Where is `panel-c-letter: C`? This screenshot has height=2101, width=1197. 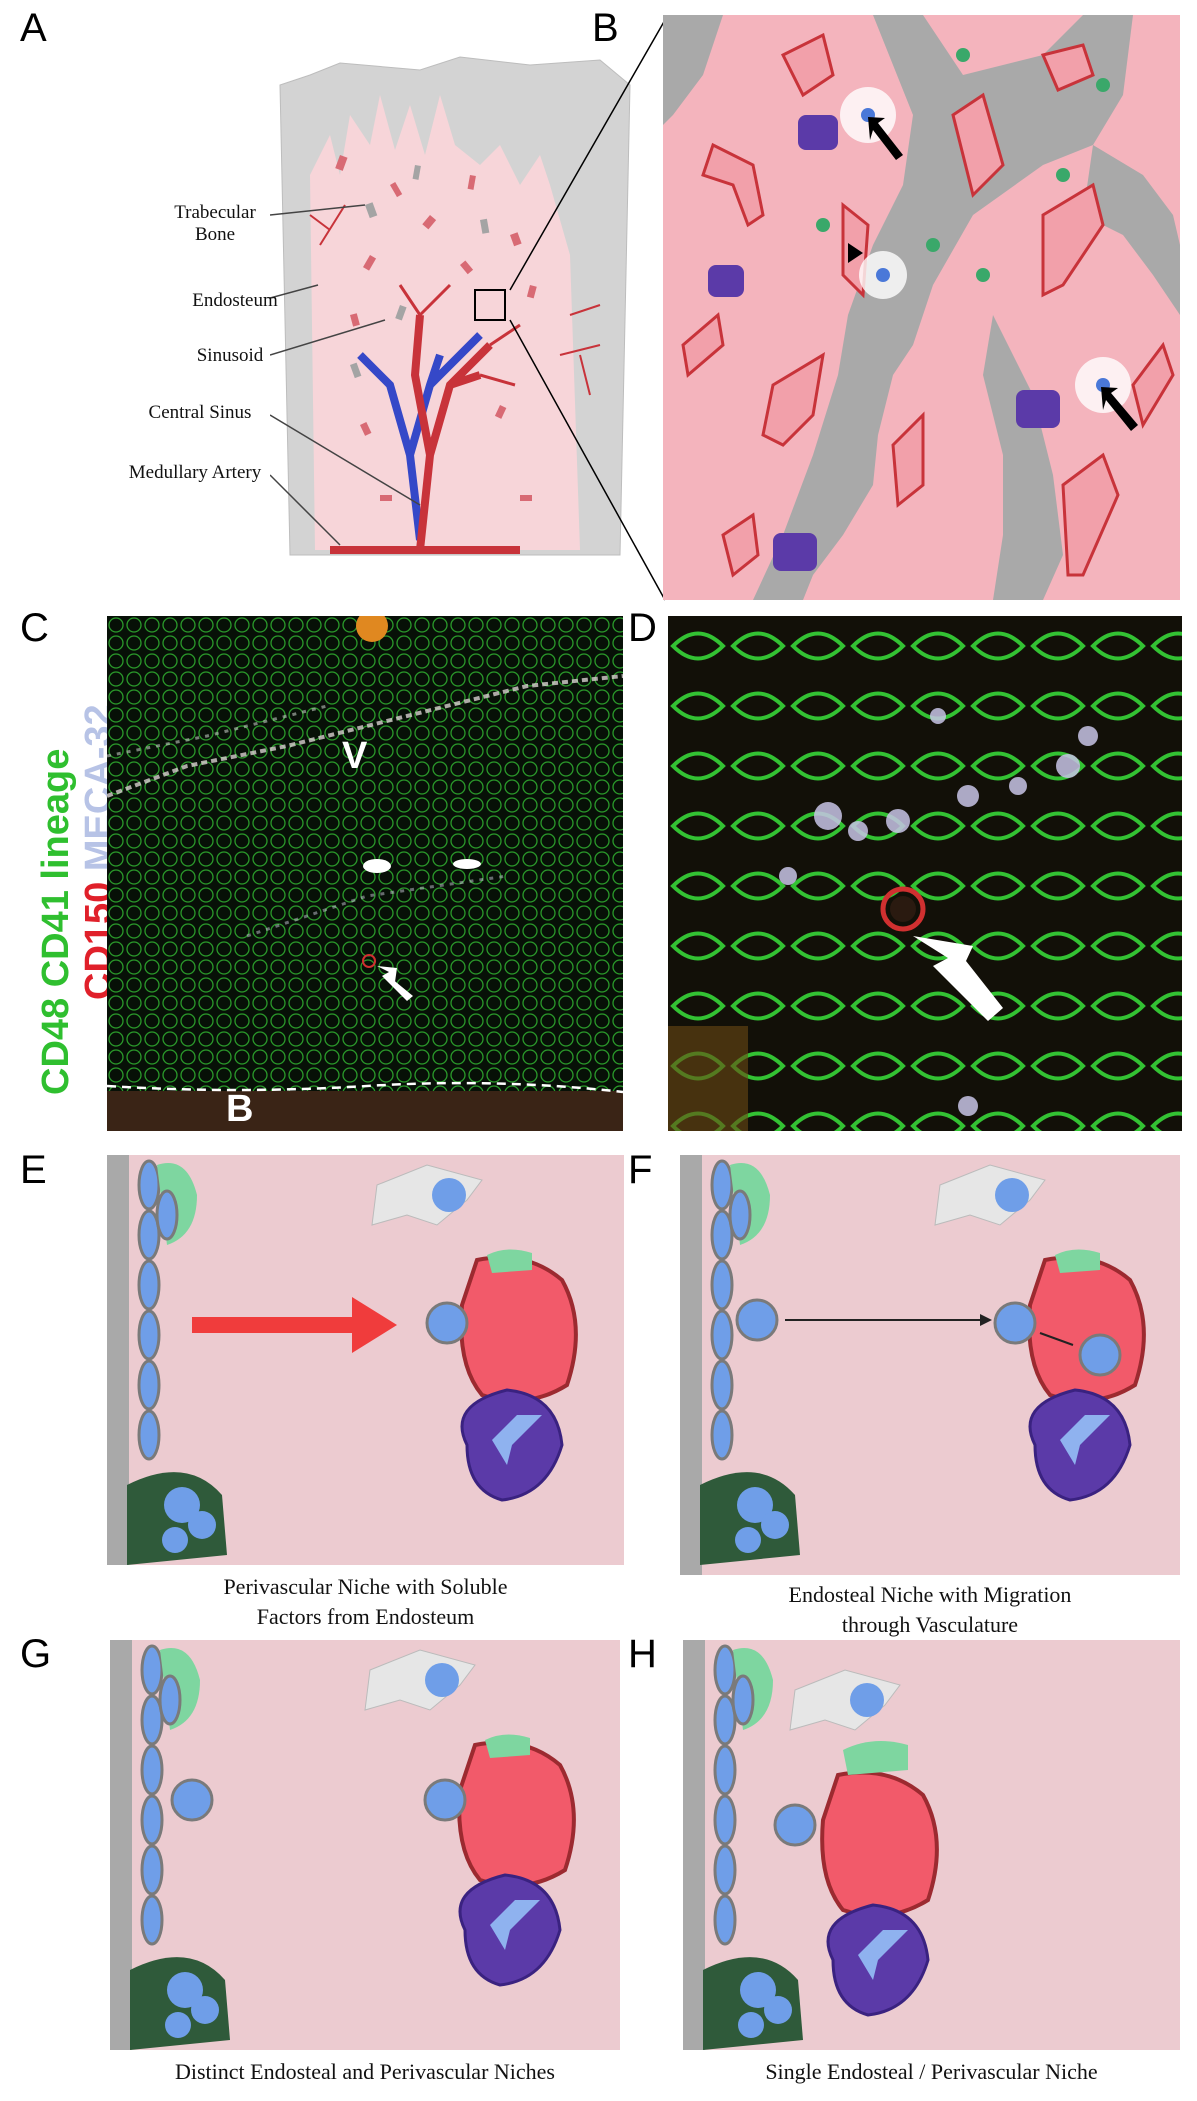 panel-c-letter: C is located at coordinates (34, 628).